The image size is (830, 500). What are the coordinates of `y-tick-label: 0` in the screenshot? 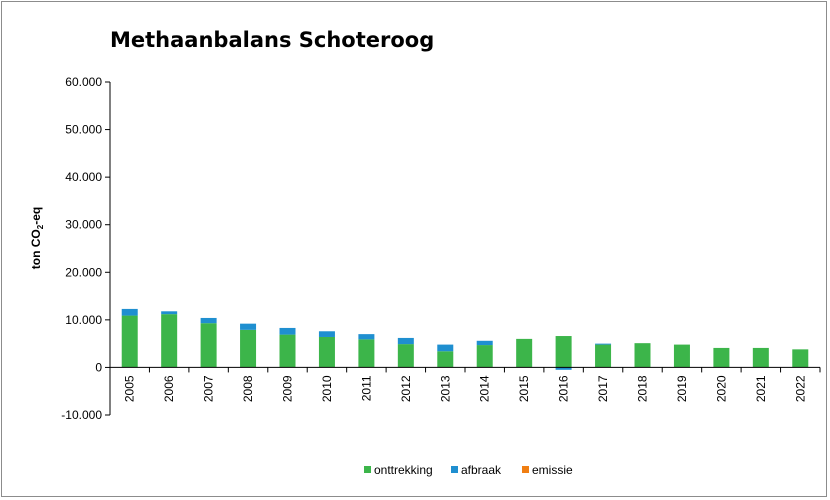 It's located at (98, 367).